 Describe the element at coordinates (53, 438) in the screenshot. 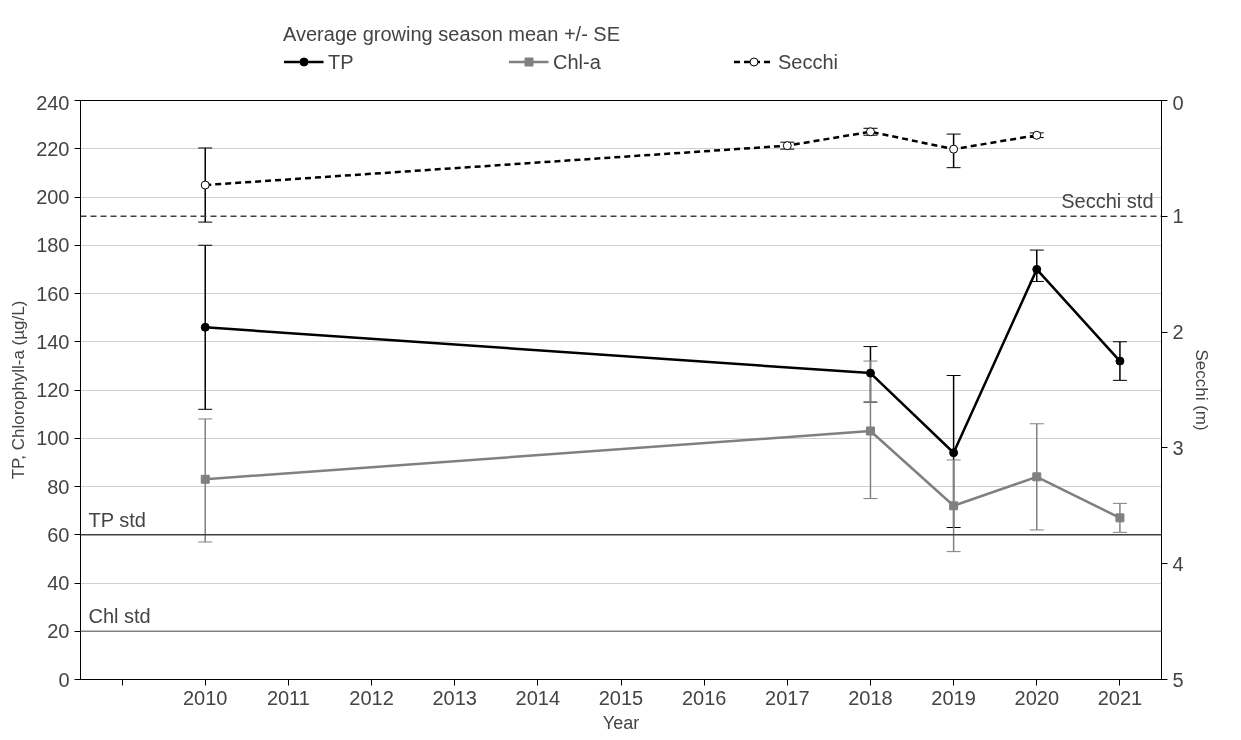

I see `y-tick-label: 100` at that location.